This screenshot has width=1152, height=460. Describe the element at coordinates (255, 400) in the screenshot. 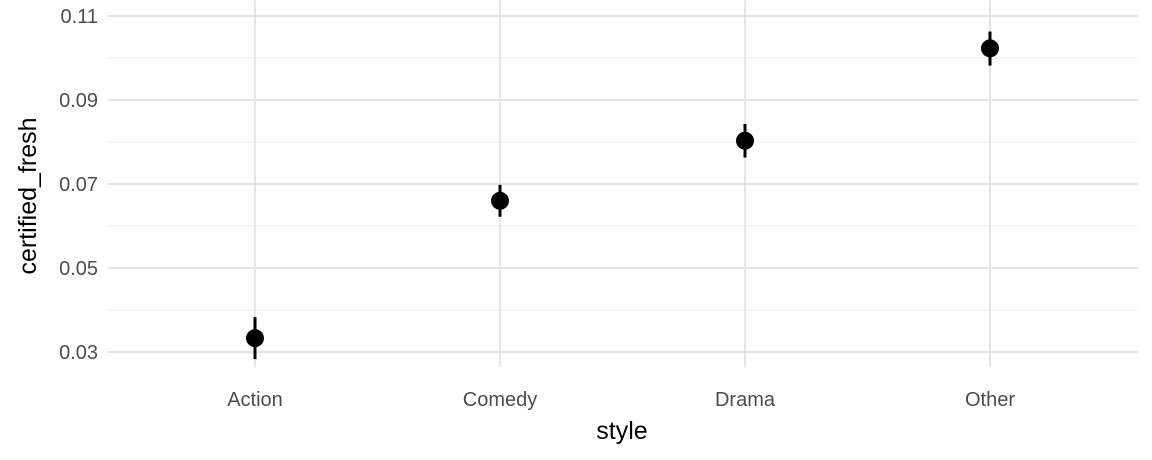

I see `x-tick-label: Action` at that location.